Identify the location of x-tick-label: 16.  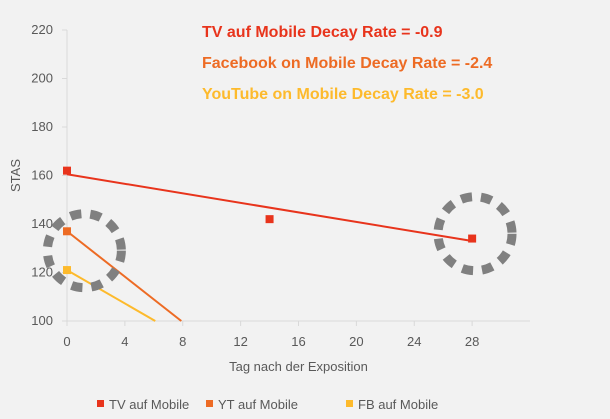
(298, 341).